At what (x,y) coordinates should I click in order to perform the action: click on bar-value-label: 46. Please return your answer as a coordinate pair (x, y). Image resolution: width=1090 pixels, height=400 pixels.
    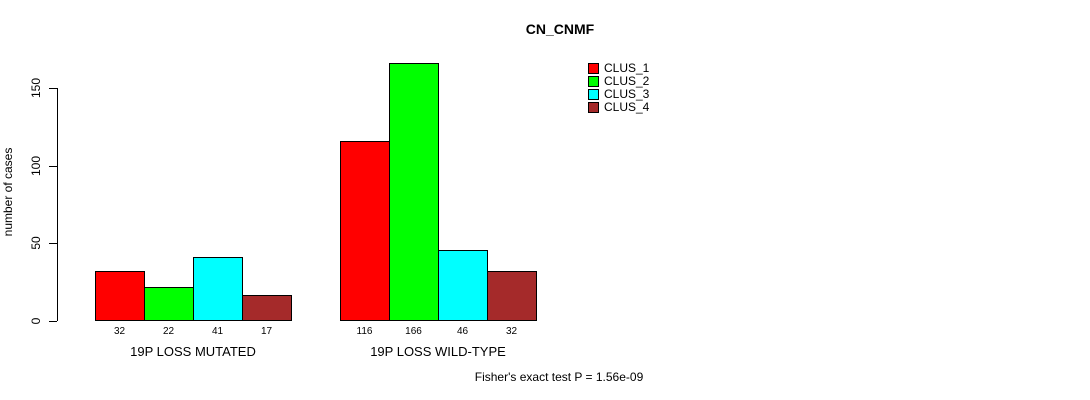
    Looking at the image, I should click on (462, 331).